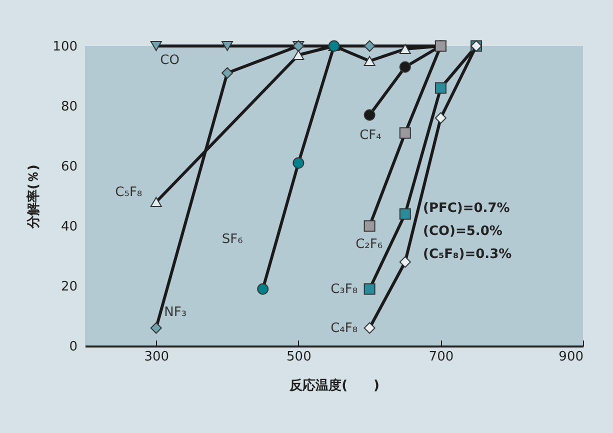  What do you see at coordinates (65, 47) in the screenshot?
I see `y-tick-label: 100` at bounding box center [65, 47].